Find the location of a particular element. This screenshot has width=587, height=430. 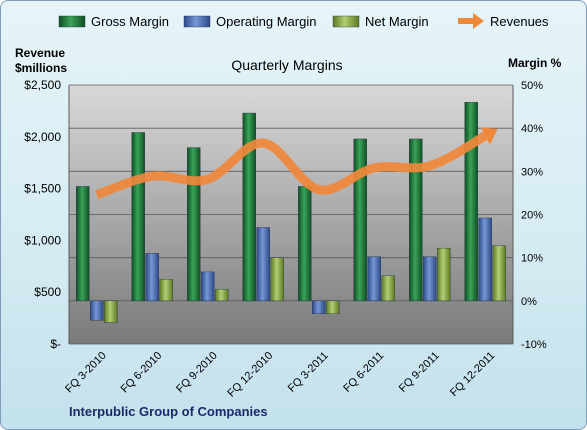

legend-label: Gross Margin is located at coordinates (130, 21).